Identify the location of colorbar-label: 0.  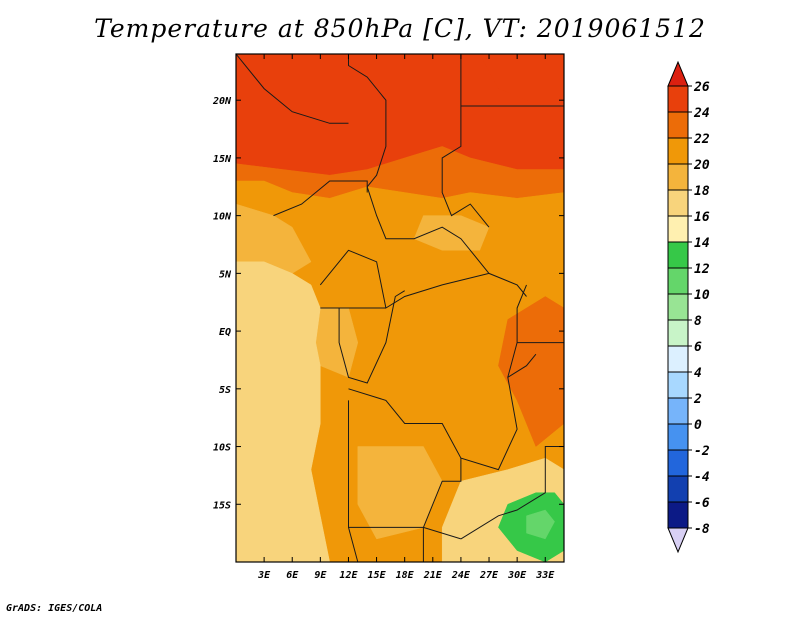
(698, 425).